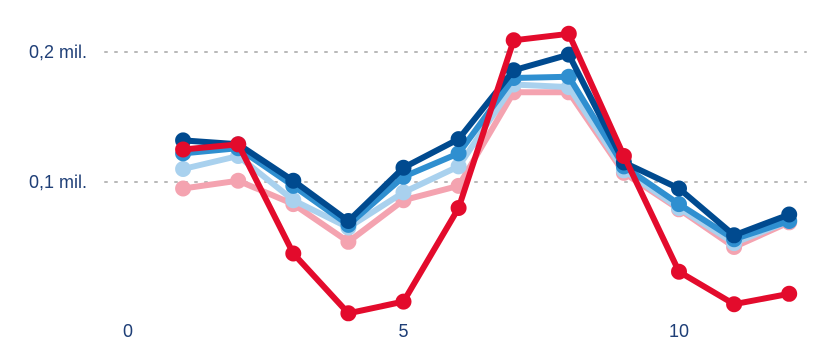 The image size is (819, 341). Describe the element at coordinates (58, 182) in the screenshot. I see `y-tick-label: 0,1 mil.` at that location.